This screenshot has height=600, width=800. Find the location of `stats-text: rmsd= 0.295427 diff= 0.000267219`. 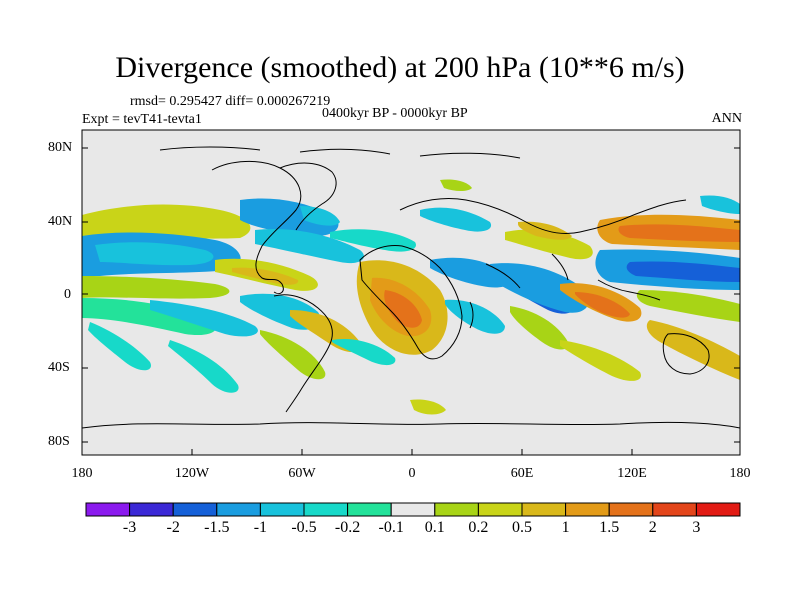

stats-text: rmsd= 0.295427 diff= 0.000267219 is located at coordinates (230, 101).